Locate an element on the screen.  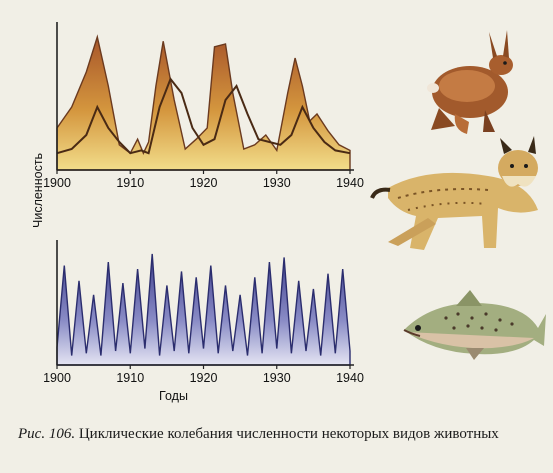
lynx-illustration is located at coordinates (454, 193).